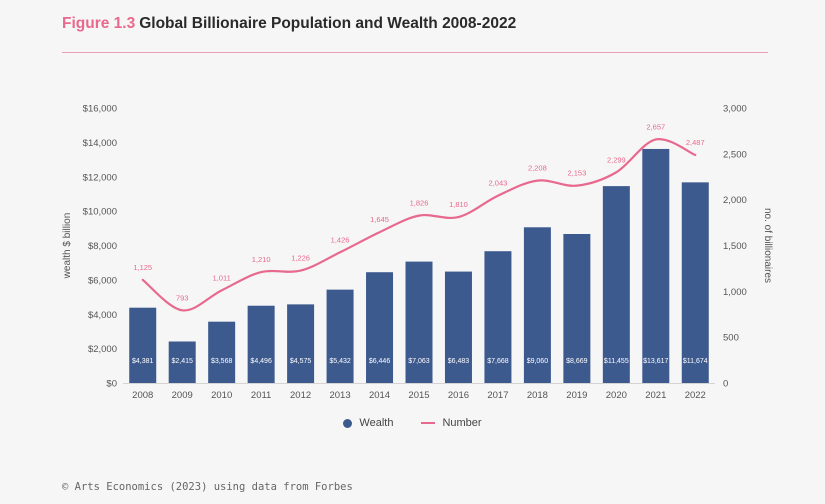 This screenshot has width=825, height=504. I want to click on legend-label-wealth: Wealth, so click(376, 423).